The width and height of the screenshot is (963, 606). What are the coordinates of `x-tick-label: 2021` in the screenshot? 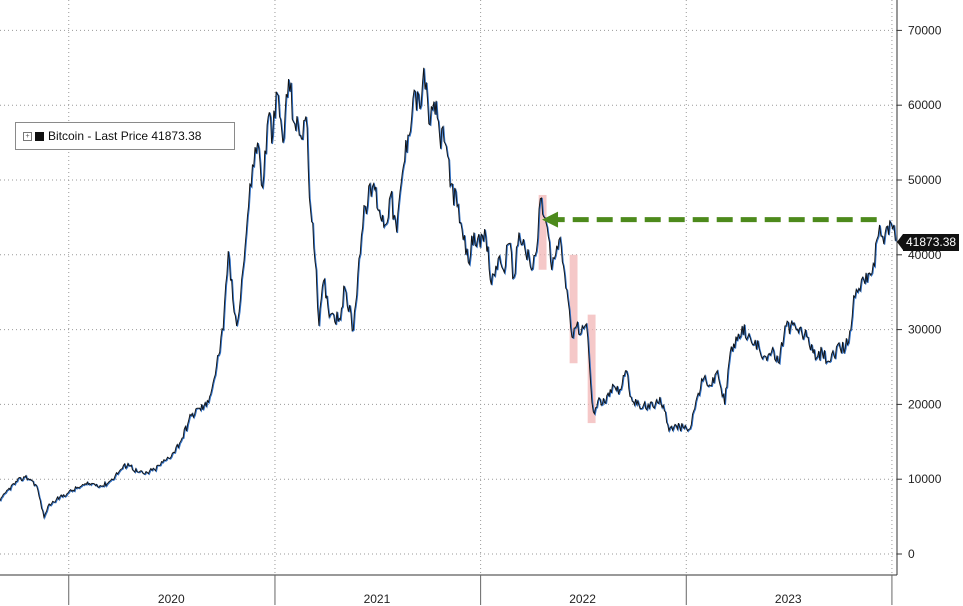 It's located at (377, 599).